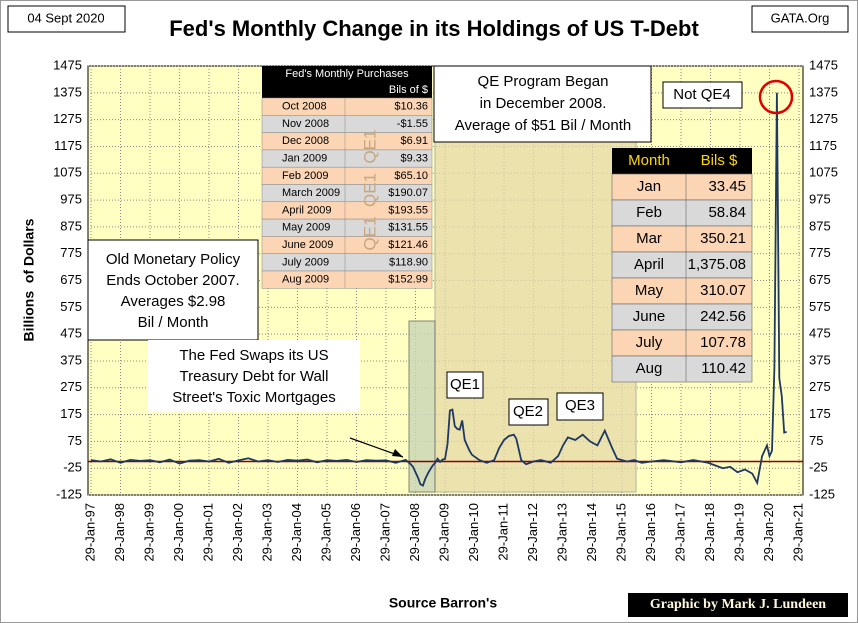 The width and height of the screenshot is (858, 623). Describe the element at coordinates (172, 280) in the screenshot. I see `note-line: Ends October 2007.` at that location.